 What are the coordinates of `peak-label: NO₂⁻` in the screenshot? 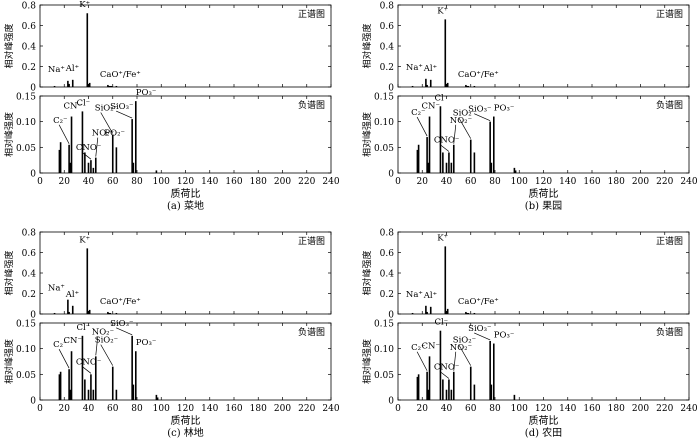 It's located at (103, 332).